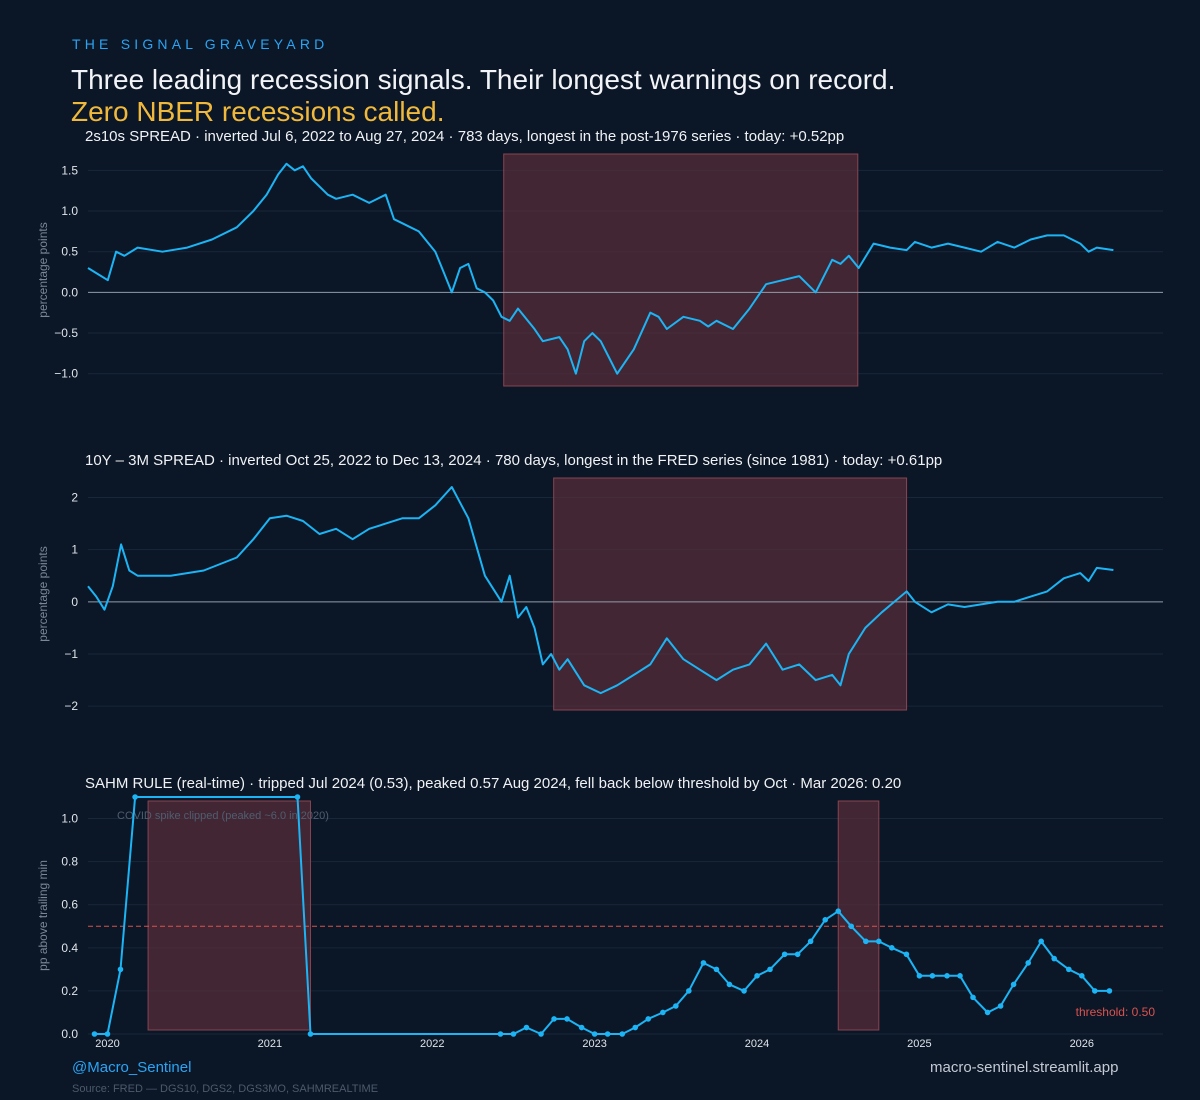 The image size is (1200, 1100). What do you see at coordinates (258, 111) in the screenshot?
I see `chart-subtitle: Zero NBER recessions called.` at bounding box center [258, 111].